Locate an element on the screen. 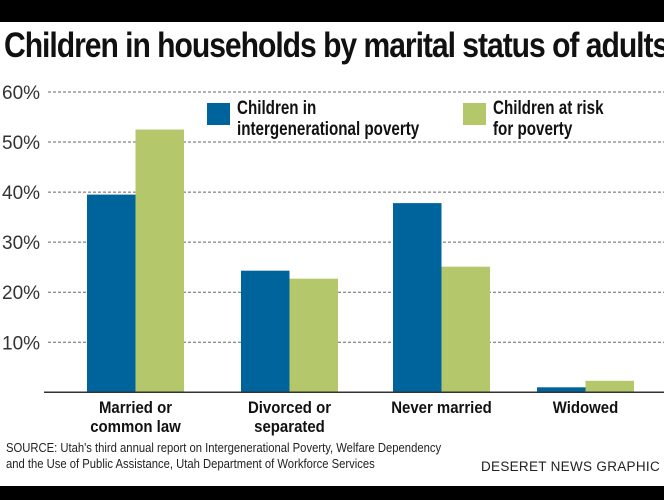  legend-label: Children at risk is located at coordinates (548, 107).